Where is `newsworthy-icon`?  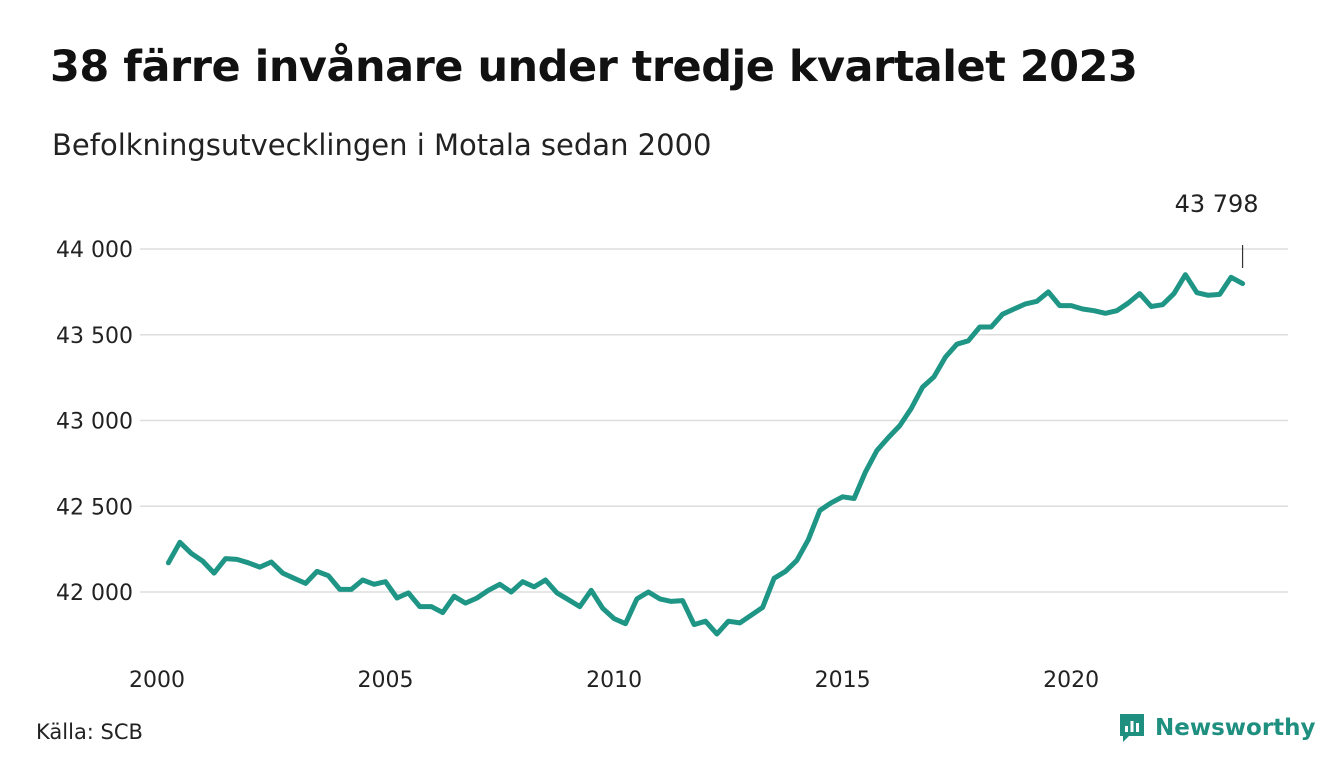 newsworthy-icon is located at coordinates (1132, 728).